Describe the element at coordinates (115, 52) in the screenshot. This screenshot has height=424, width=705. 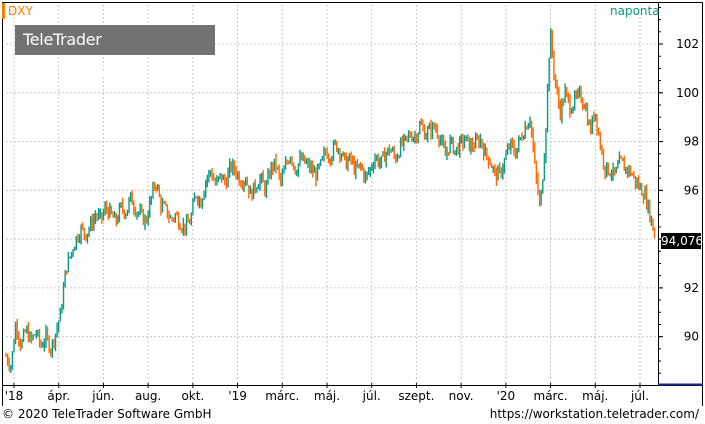
I see `workstation-logo: TeleTrader WorkStation` at that location.